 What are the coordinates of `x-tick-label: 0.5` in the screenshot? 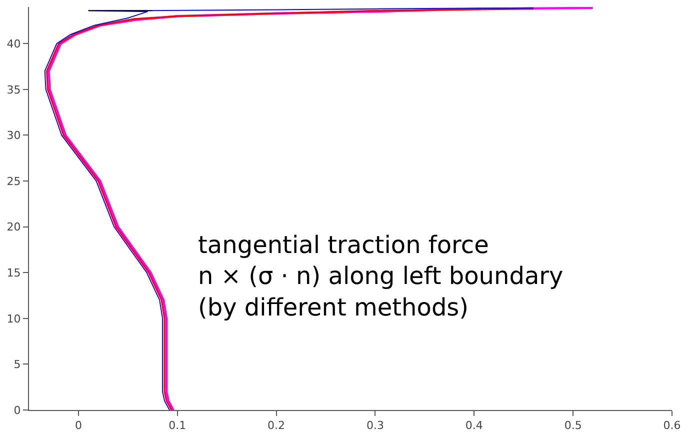 It's located at (573, 425).